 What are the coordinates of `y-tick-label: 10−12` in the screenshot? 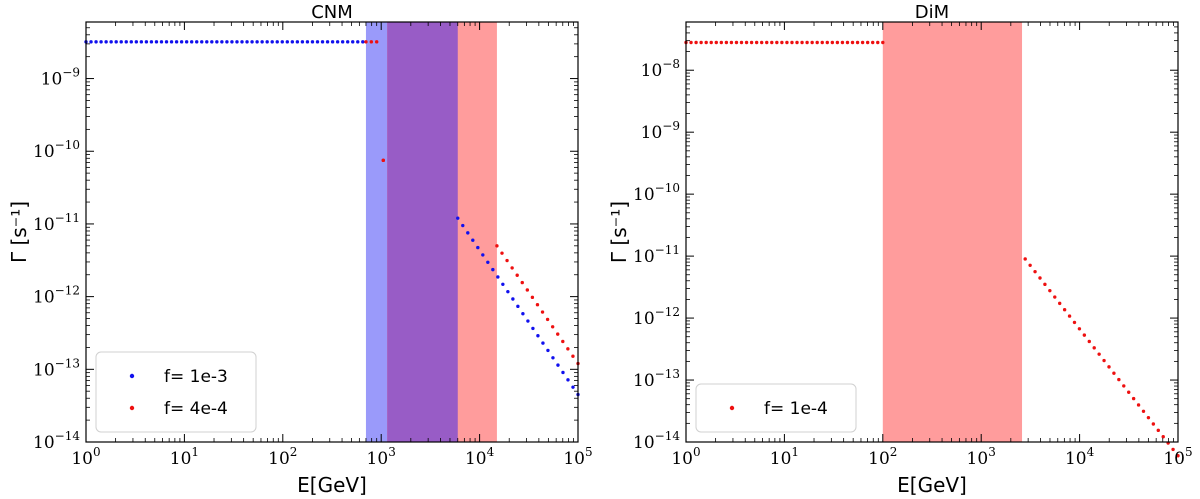 It's located at (56, 296).